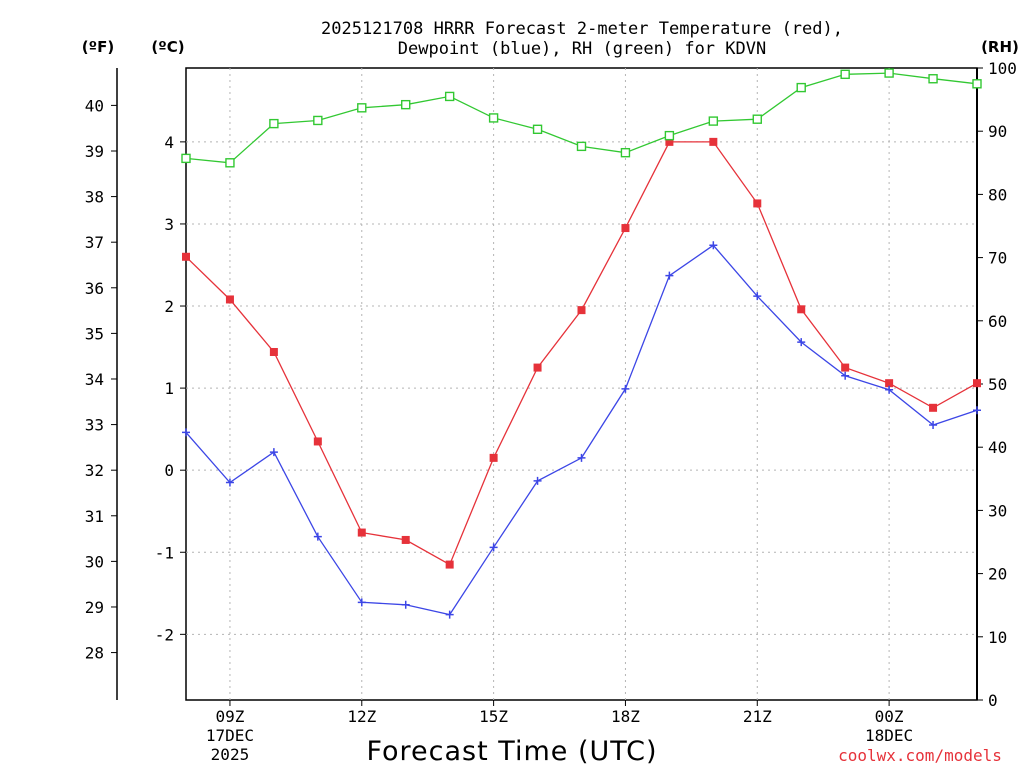  I want to click on x-tick-label: 09Z, so click(229, 716).